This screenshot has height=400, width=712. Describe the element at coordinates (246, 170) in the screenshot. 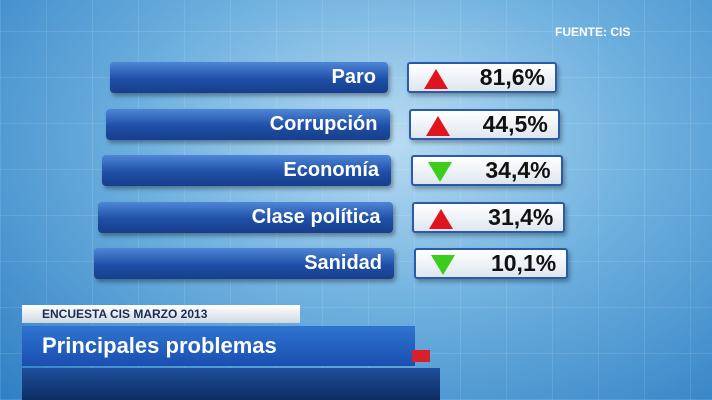

I see `row-label: Economía` at that location.